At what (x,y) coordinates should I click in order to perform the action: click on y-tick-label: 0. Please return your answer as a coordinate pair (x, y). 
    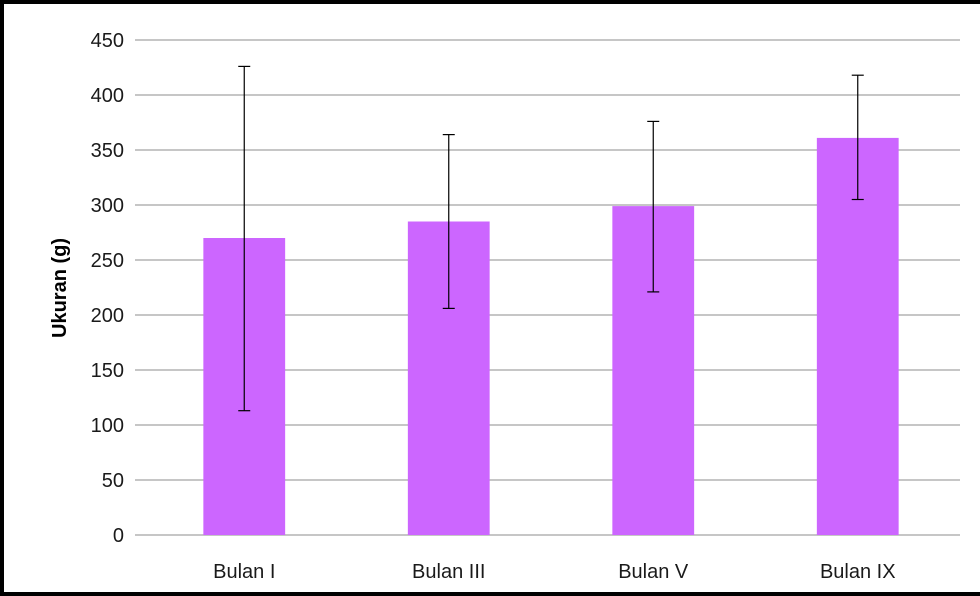
    Looking at the image, I should click on (118, 536).